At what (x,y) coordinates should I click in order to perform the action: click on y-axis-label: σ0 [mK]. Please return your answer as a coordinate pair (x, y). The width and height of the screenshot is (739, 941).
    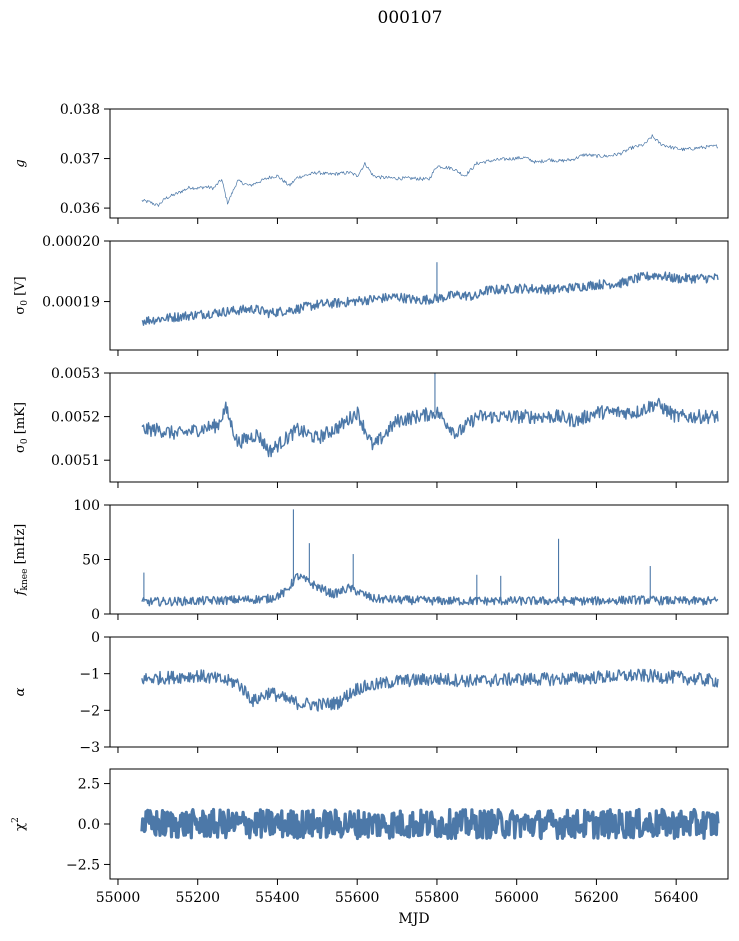
    Looking at the image, I should click on (21, 427).